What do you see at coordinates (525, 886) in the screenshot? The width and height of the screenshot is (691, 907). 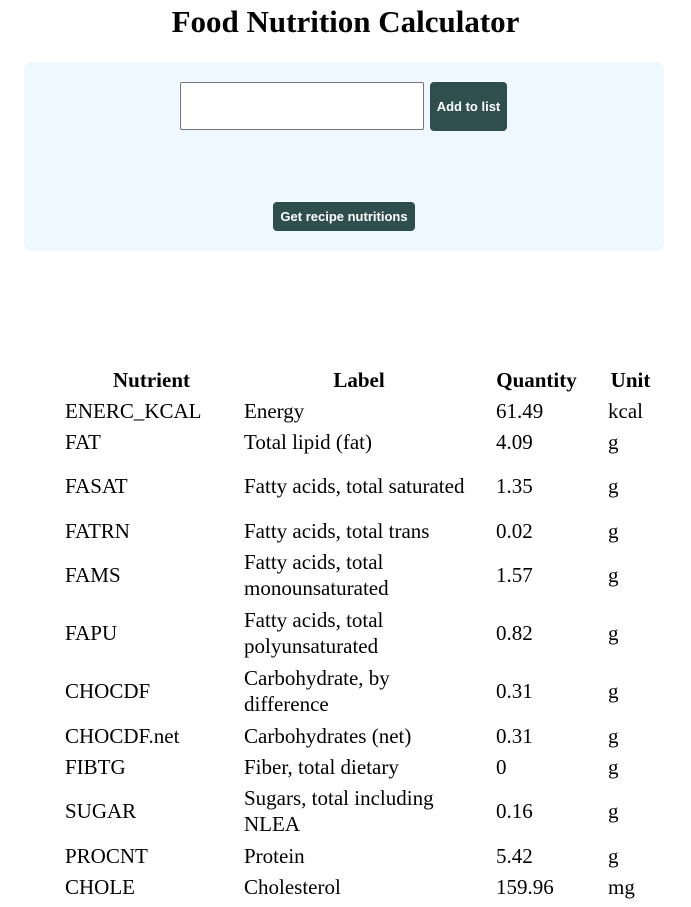 I see `nutrient-quantity-cell: 159.96` at bounding box center [525, 886].